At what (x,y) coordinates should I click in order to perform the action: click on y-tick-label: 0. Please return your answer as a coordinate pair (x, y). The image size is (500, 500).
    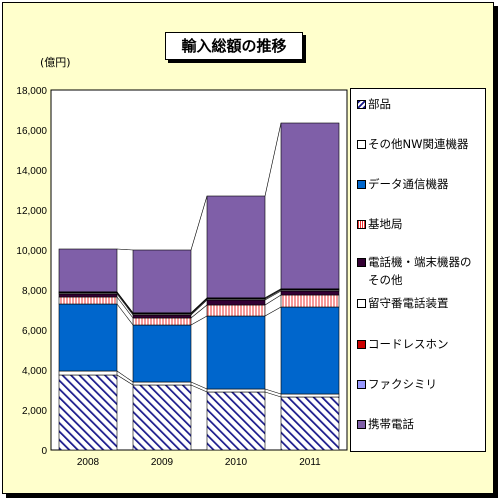
    Looking at the image, I should click on (44, 451).